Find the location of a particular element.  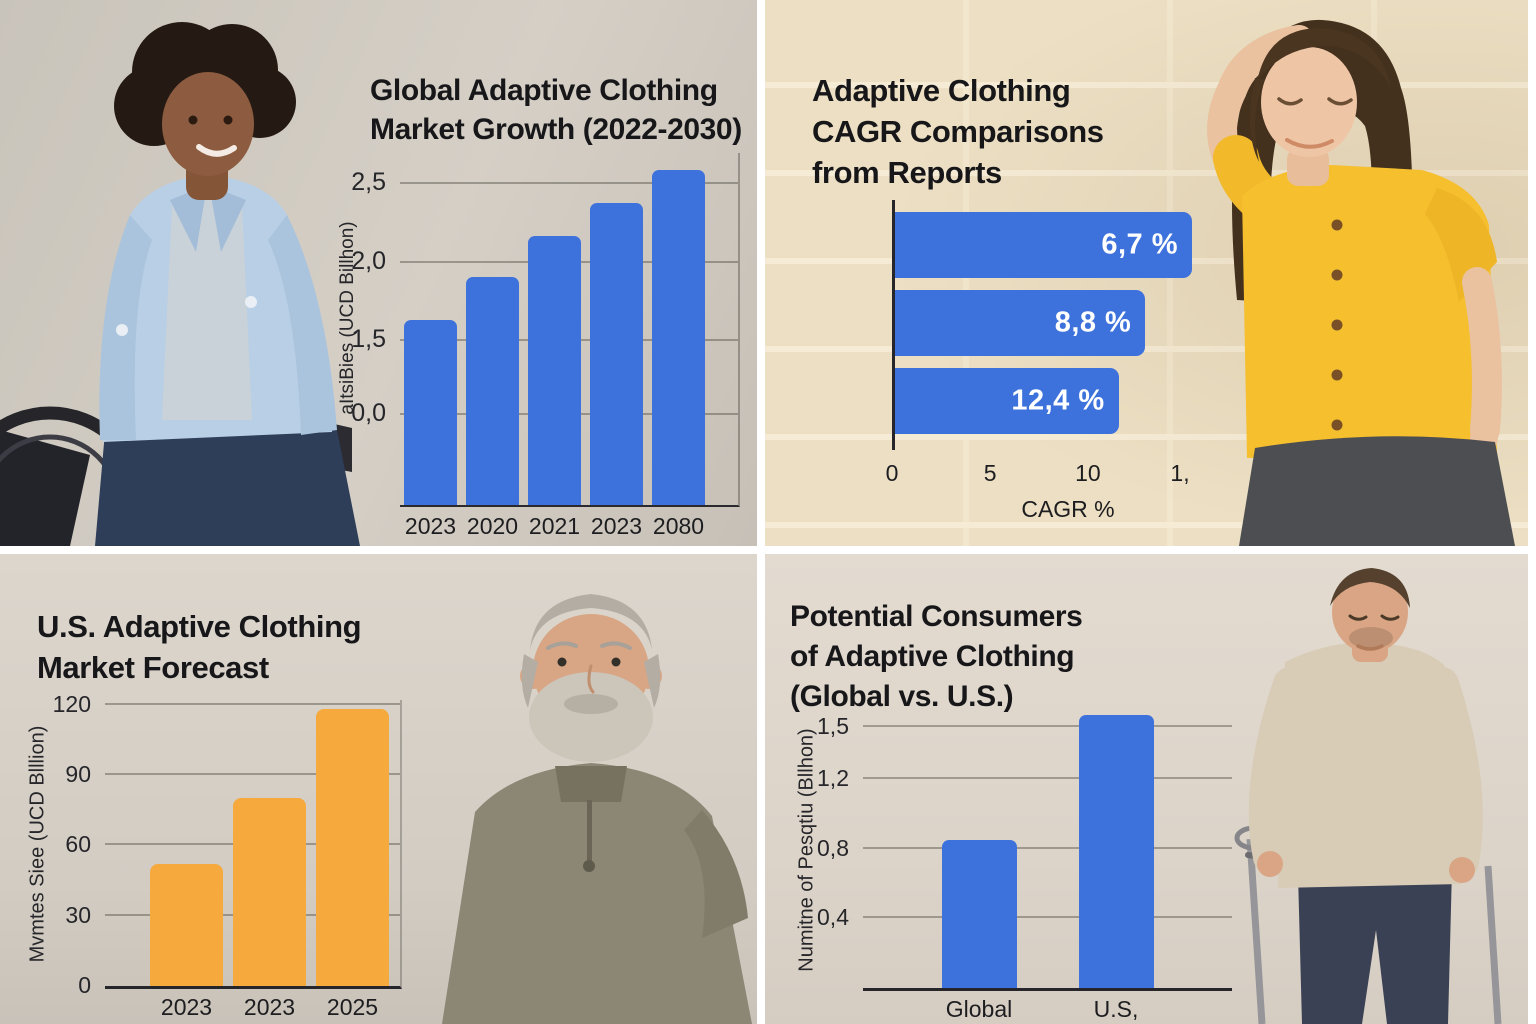

x-axis-tick: 2080 is located at coordinates (678, 526).